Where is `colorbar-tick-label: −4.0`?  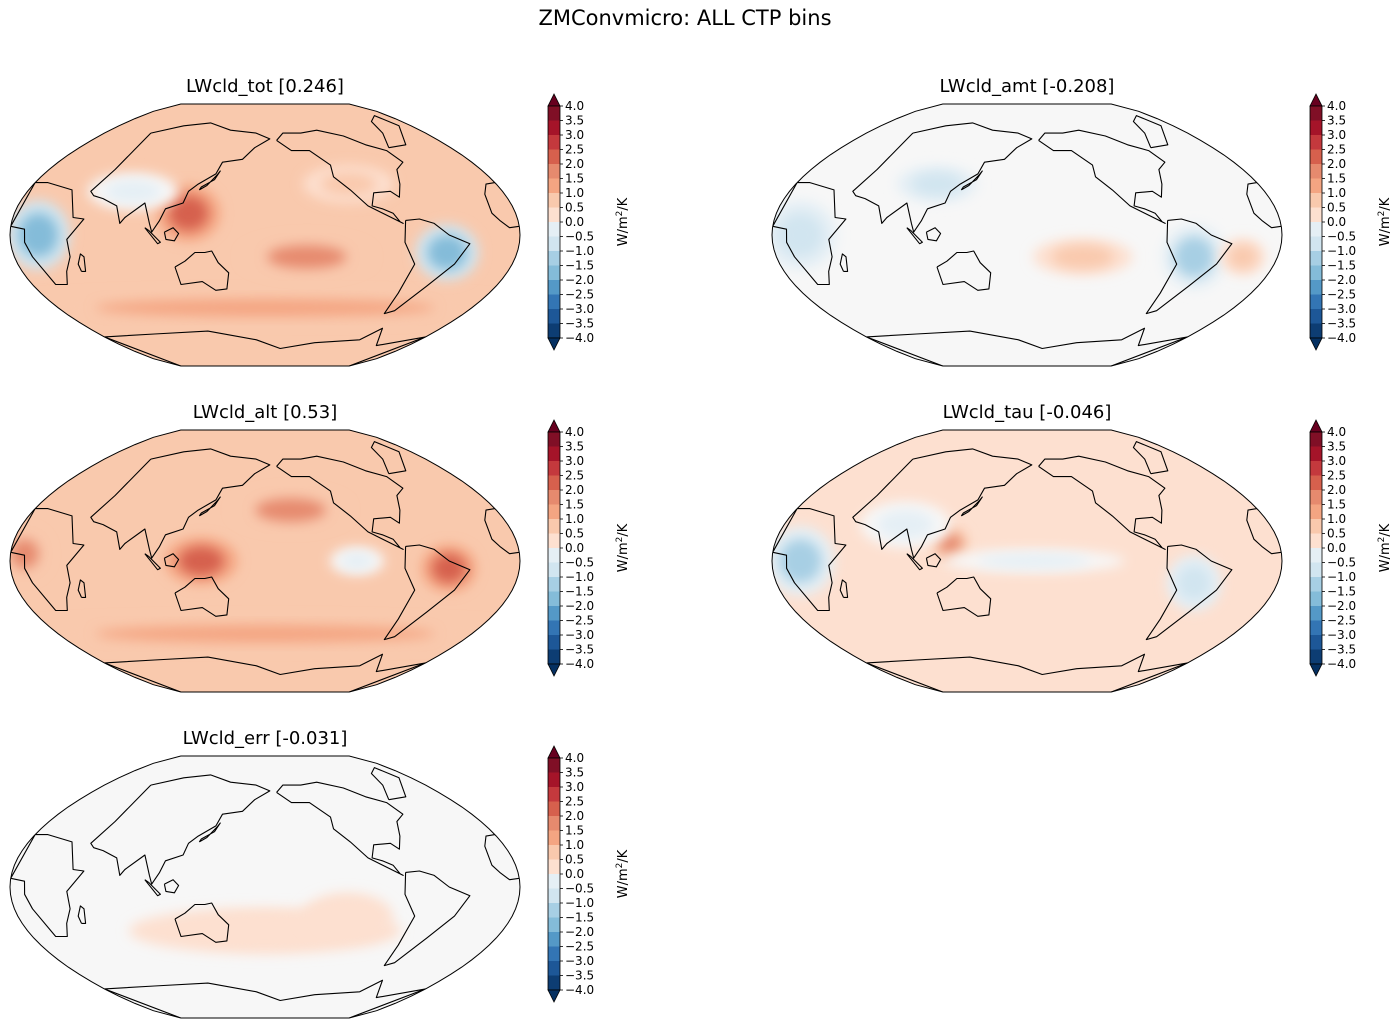 colorbar-tick-label: −4.0 is located at coordinates (579, 338).